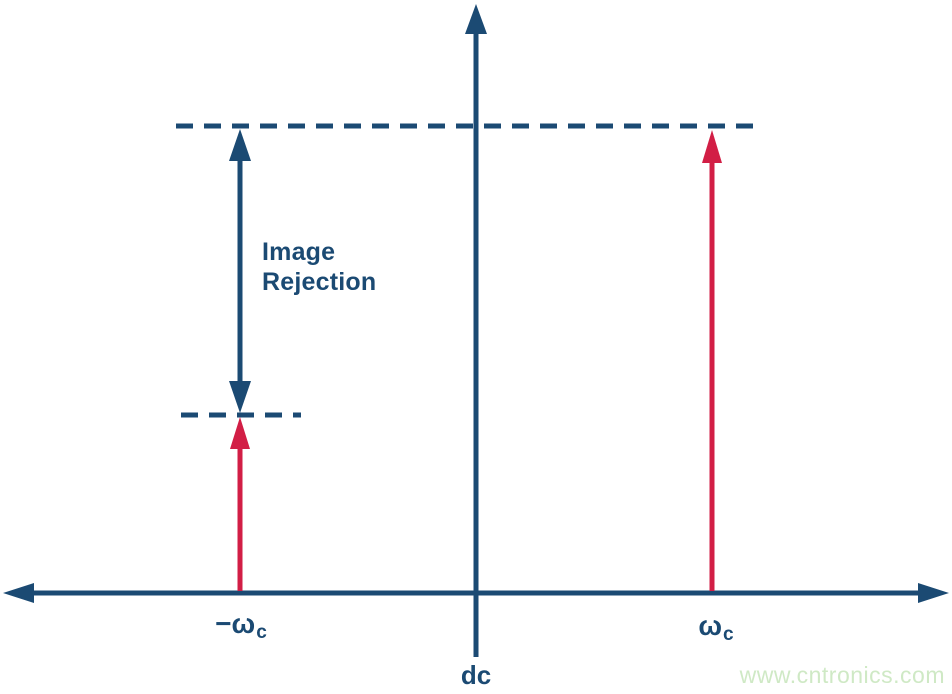  I want to click on horizontal-axis, so click(476, 593).